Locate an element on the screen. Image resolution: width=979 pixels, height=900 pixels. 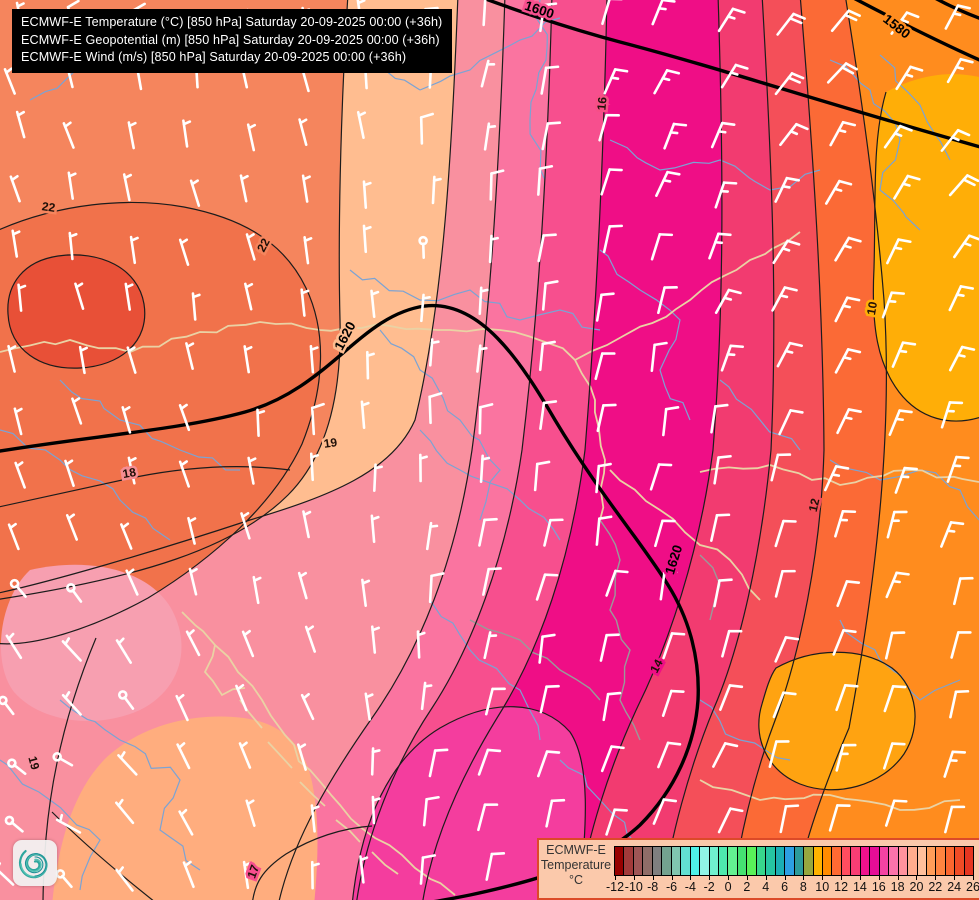
legend-tick-label: 22 is located at coordinates (935, 887).